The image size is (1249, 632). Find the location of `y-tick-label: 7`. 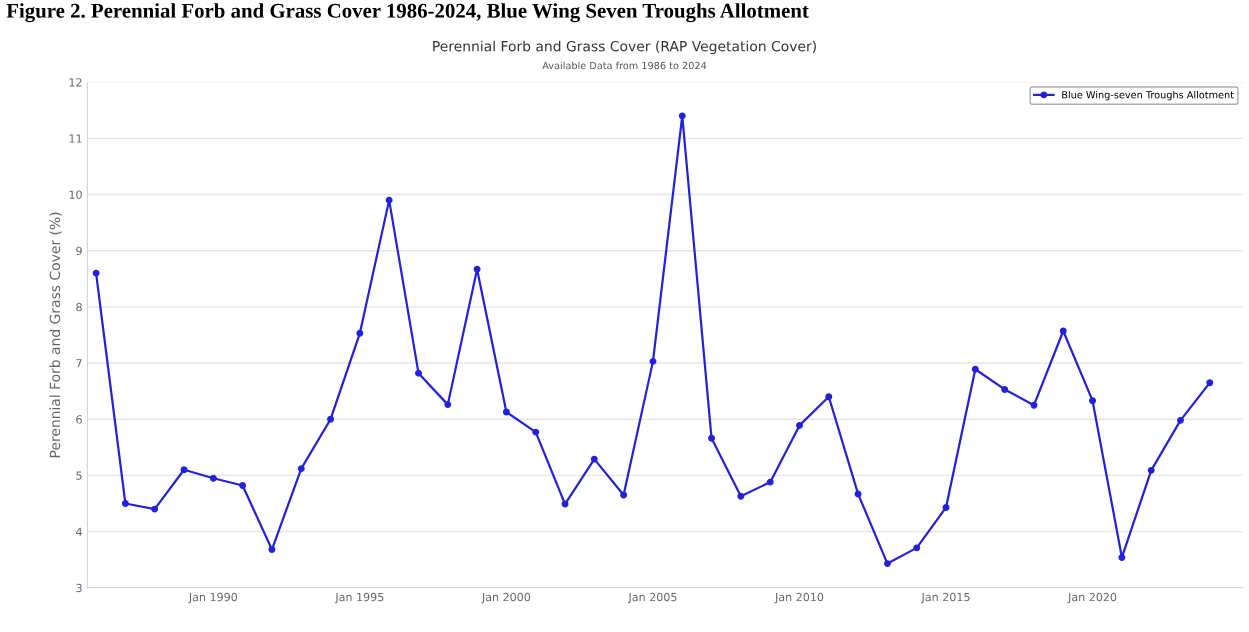

y-tick-label: 7 is located at coordinates (79, 363).